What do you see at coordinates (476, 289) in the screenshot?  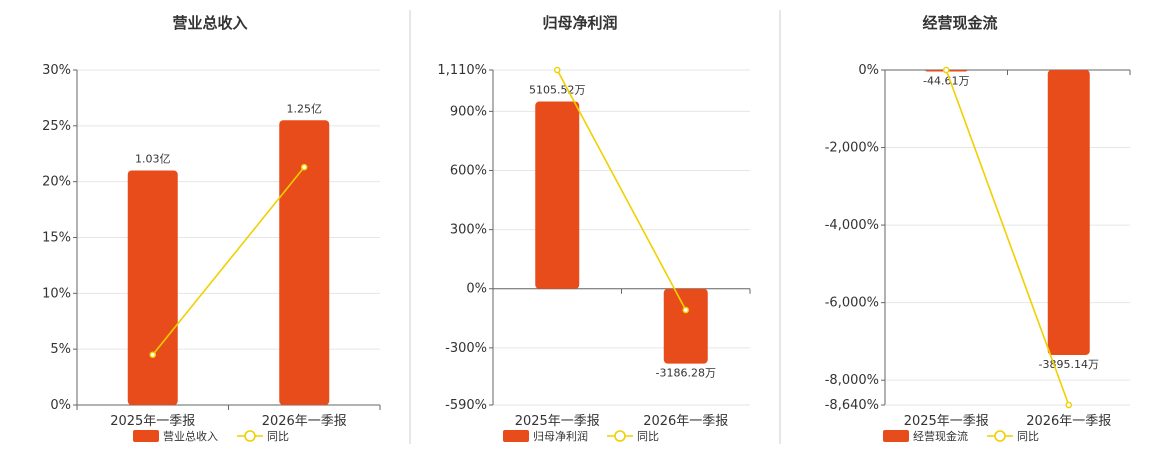 I see `chart2-y-tick-label: 0%` at bounding box center [476, 289].